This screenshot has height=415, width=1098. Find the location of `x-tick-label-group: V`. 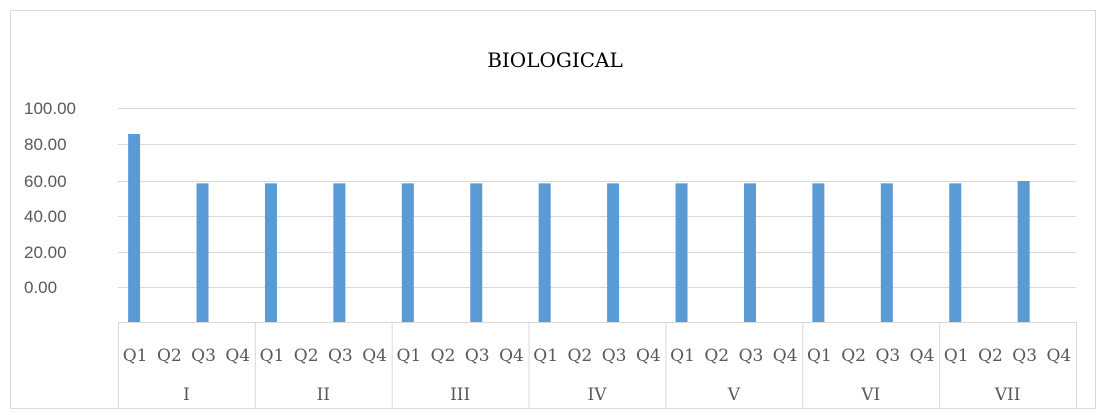

x-tick-label-group: V is located at coordinates (734, 395).